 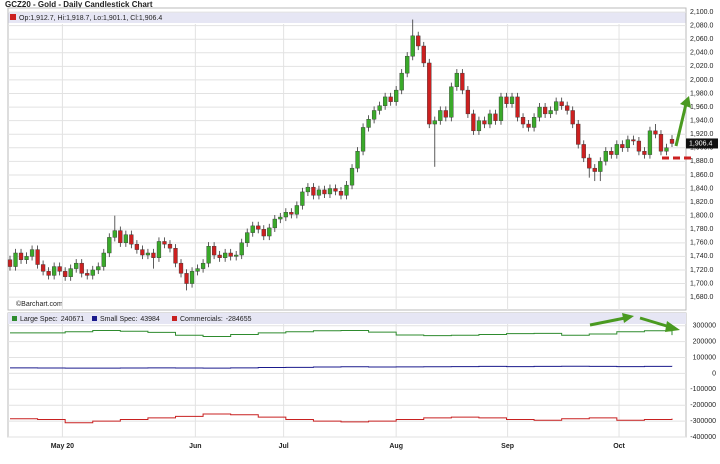 I want to click on y-tick-label: 1,840.0, so click(x=701, y=188).